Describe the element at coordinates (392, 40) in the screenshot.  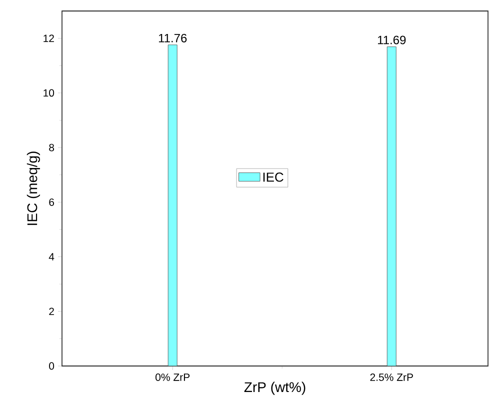
I see `data-label: 11.69` at that location.